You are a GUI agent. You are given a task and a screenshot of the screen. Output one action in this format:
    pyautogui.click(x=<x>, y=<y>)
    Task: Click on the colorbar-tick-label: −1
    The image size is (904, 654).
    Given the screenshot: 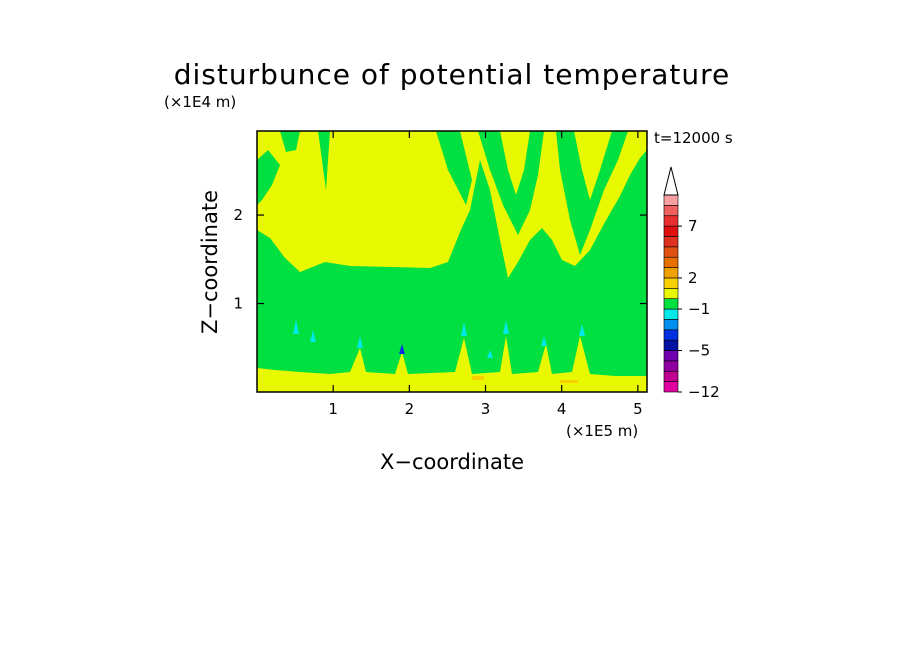 What is the action you would take?
    pyautogui.click(x=699, y=309)
    